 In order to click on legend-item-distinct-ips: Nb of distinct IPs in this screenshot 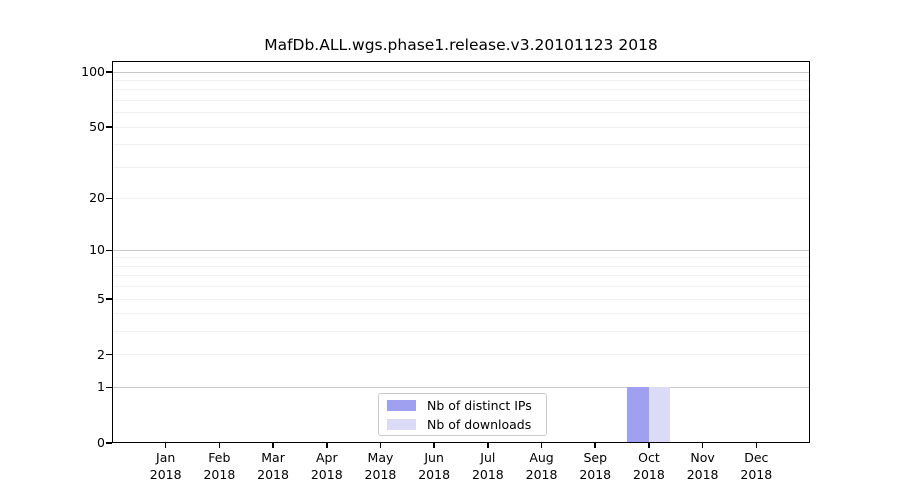, I will do `click(462, 405)`.